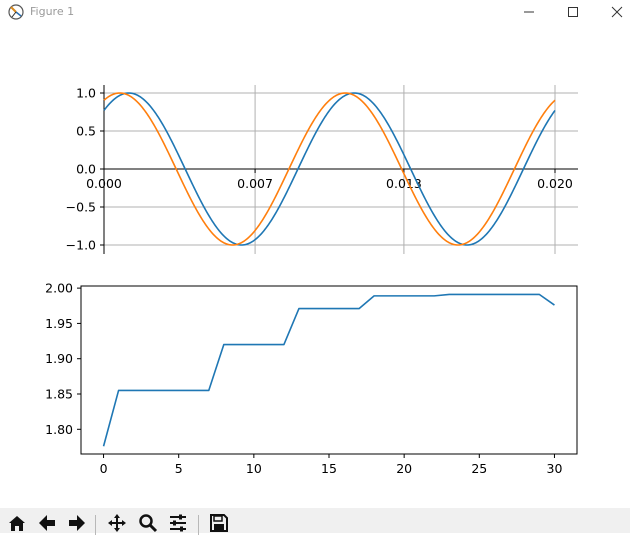 This screenshot has width=630, height=535. What do you see at coordinates (617, 12) in the screenshot?
I see `close-icon` at bounding box center [617, 12].